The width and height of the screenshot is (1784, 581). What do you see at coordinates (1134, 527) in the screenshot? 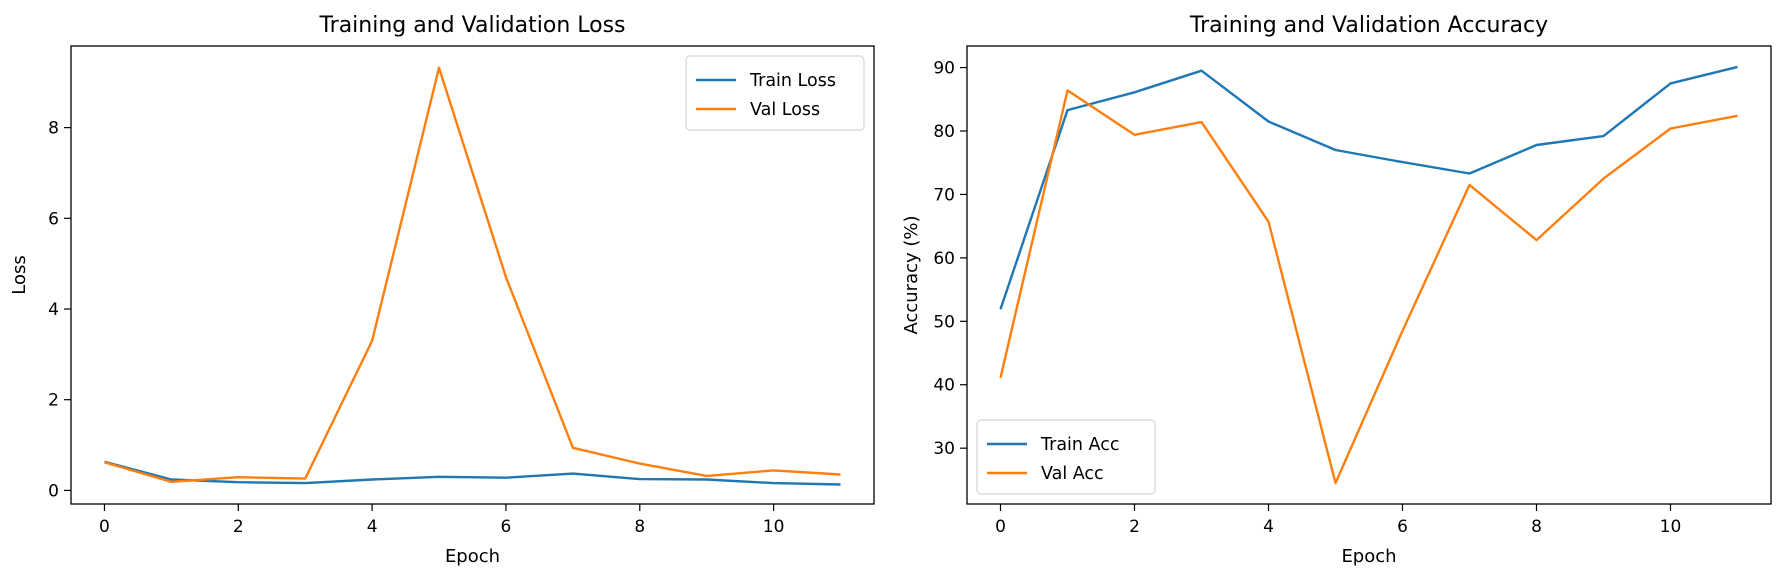
I see `accuracy-x-tick-label: 2` at bounding box center [1134, 527].